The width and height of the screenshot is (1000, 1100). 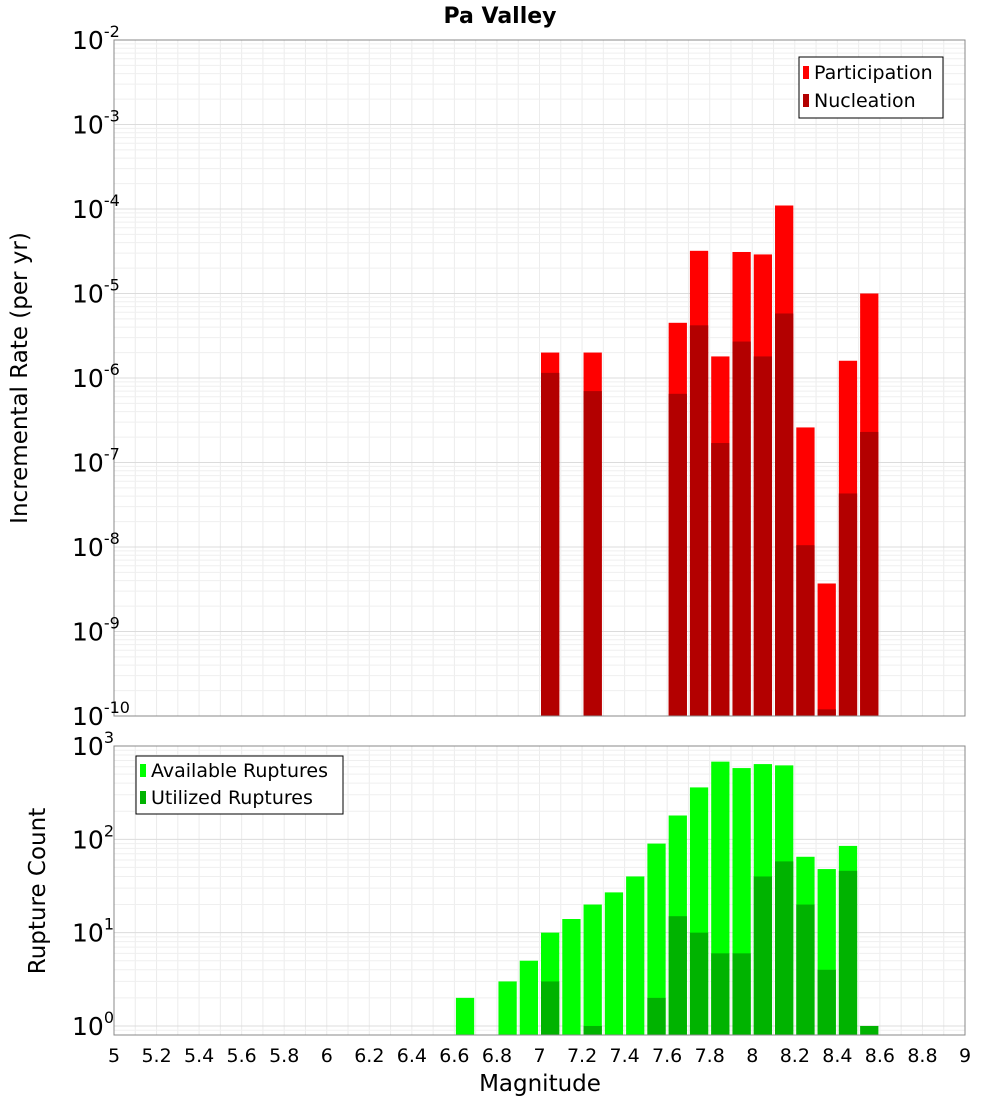 What do you see at coordinates (156, 1056) in the screenshot?
I see `x-tick-label: 5.2` at bounding box center [156, 1056].